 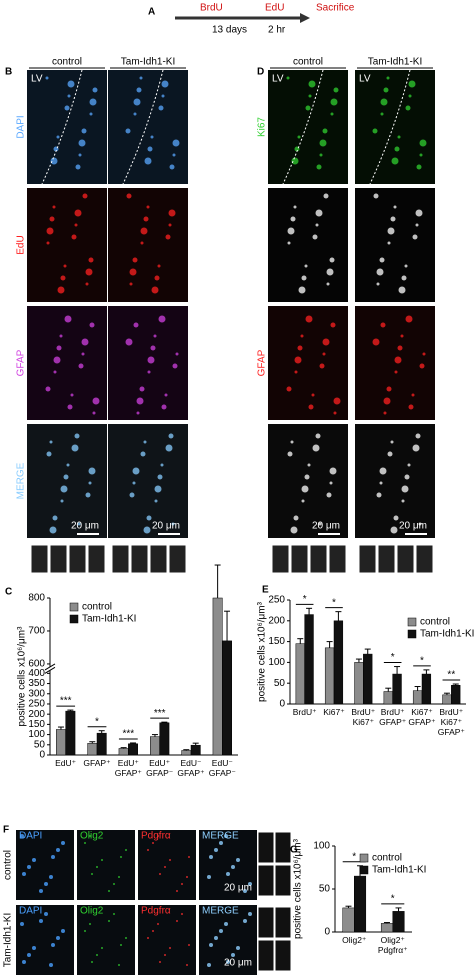 I want to click on x-tick-label: Olig2⁺, so click(x=354, y=940).